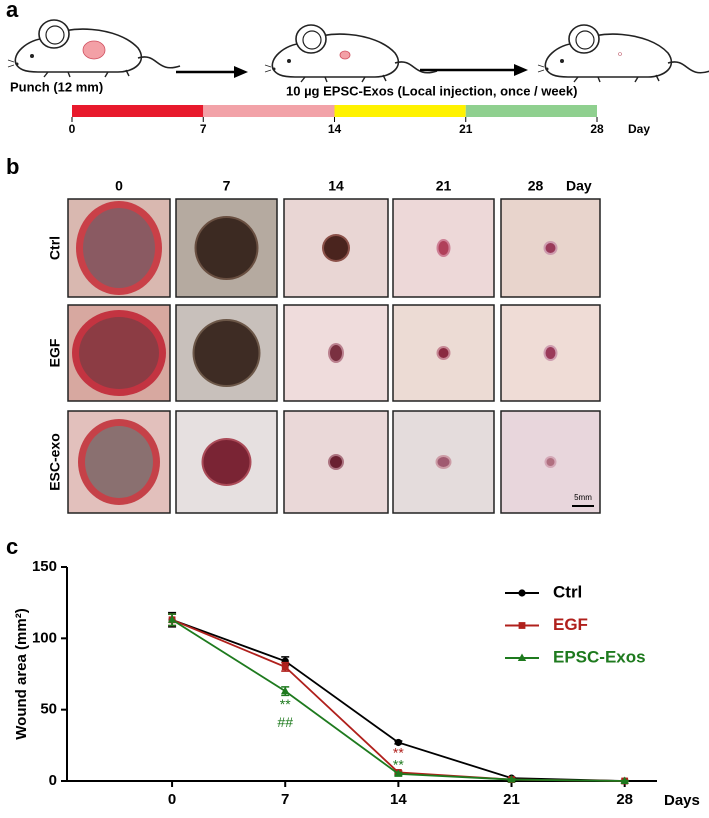 The width and height of the screenshot is (709, 818). Describe the element at coordinates (21, 673) in the screenshot. I see `y-axis-label: Wound area (mm²)` at that location.